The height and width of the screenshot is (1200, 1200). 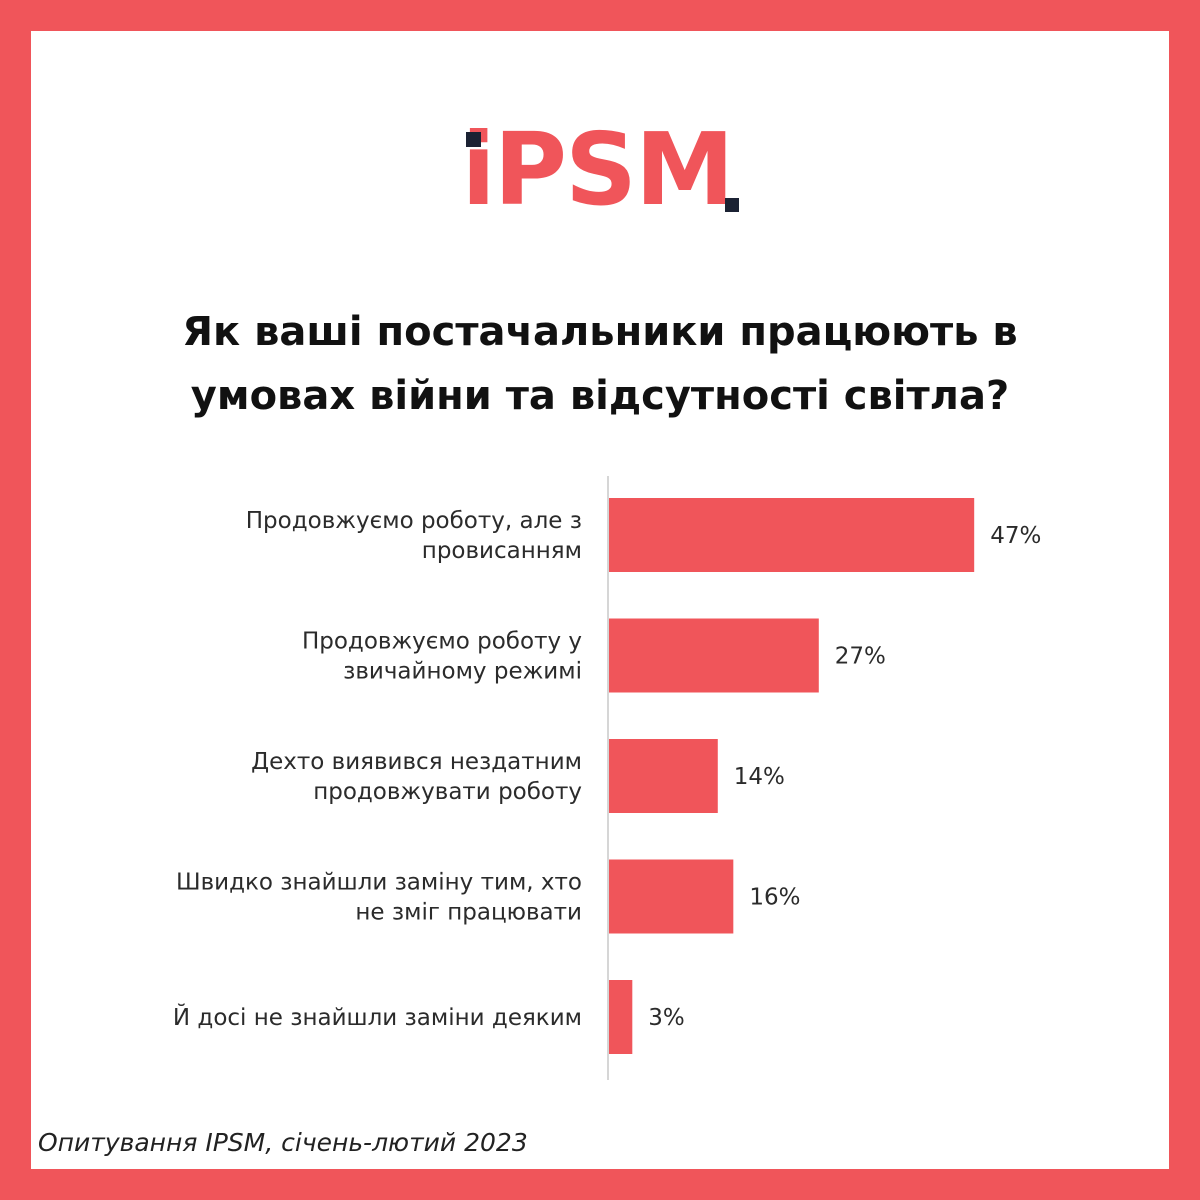 I want to click on category-label-5-line-1: Й досі не знайшли заміни деяким, so click(x=377, y=1017).